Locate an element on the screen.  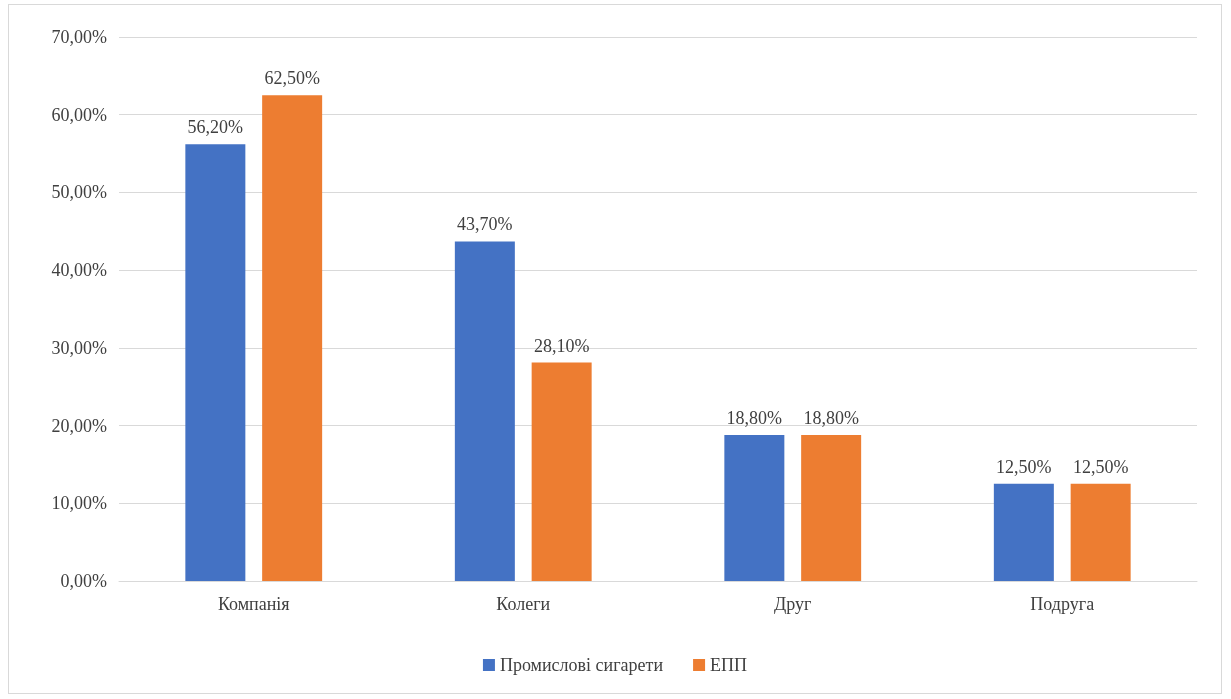
x-tick-label: Подруга is located at coordinates (1062, 604).